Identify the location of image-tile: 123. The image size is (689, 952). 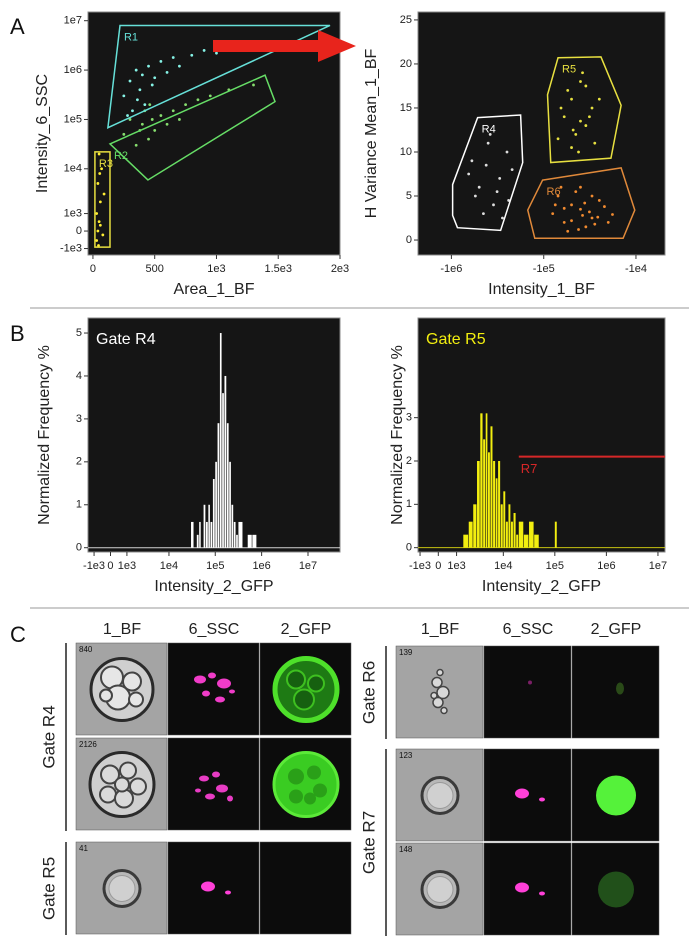
(439, 795).